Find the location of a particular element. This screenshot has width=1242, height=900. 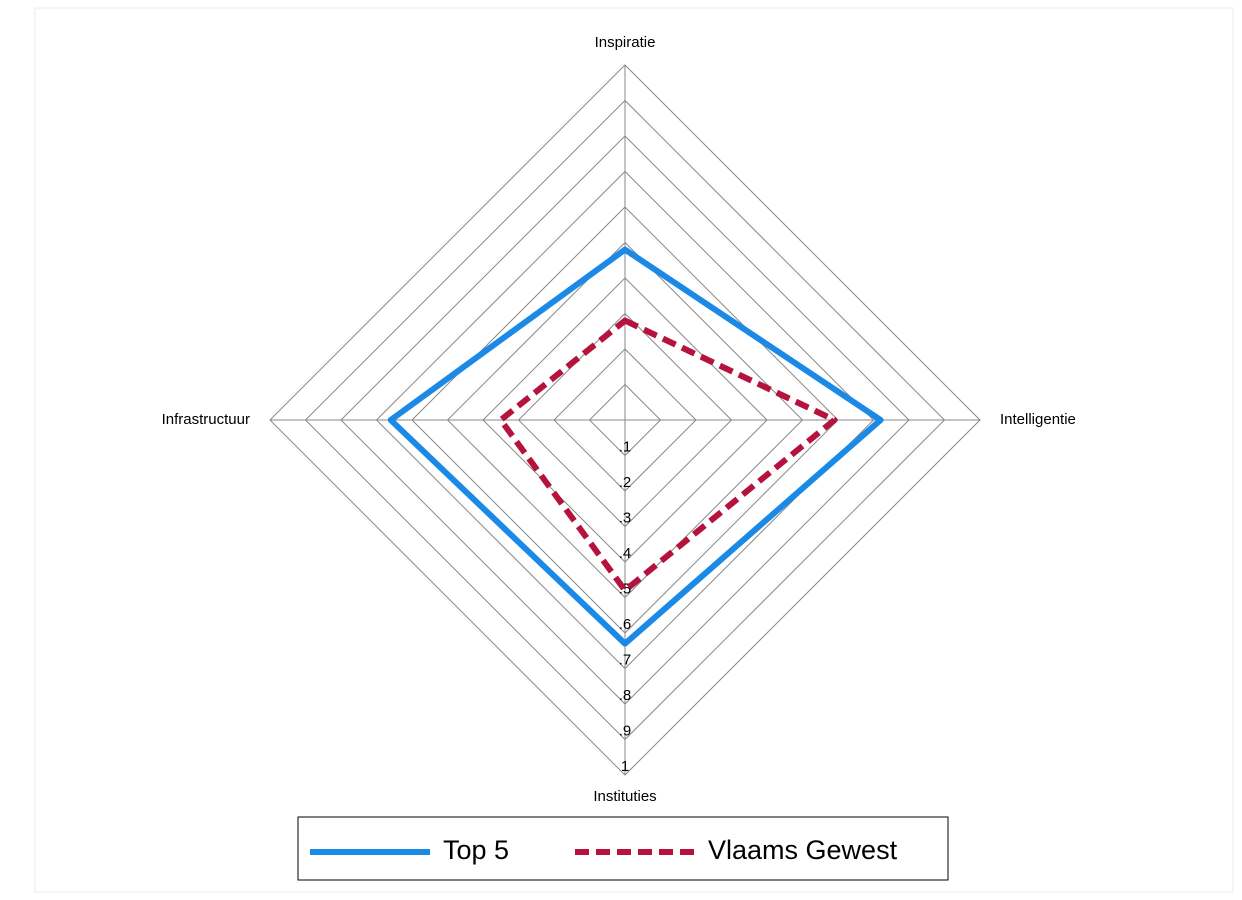

category-label: Instituties is located at coordinates (624, 796).